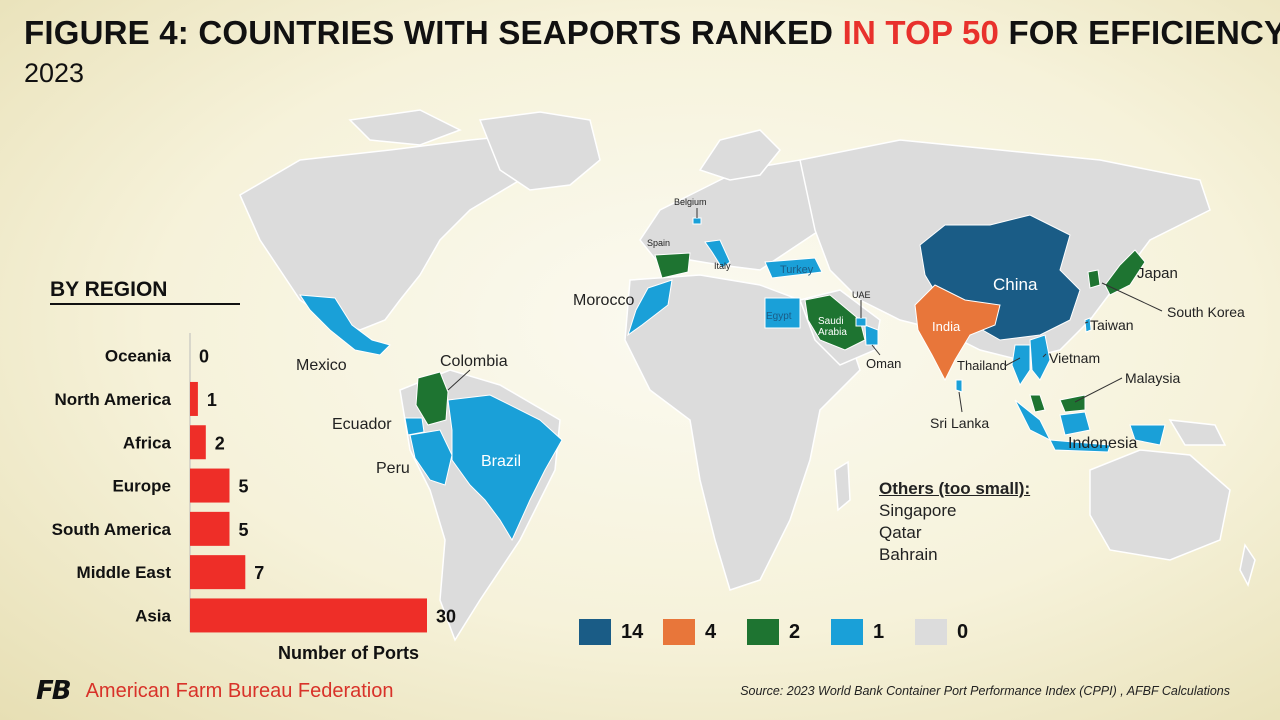  Describe the element at coordinates (603, 300) in the screenshot. I see `label-morocco: Morocco` at that location.